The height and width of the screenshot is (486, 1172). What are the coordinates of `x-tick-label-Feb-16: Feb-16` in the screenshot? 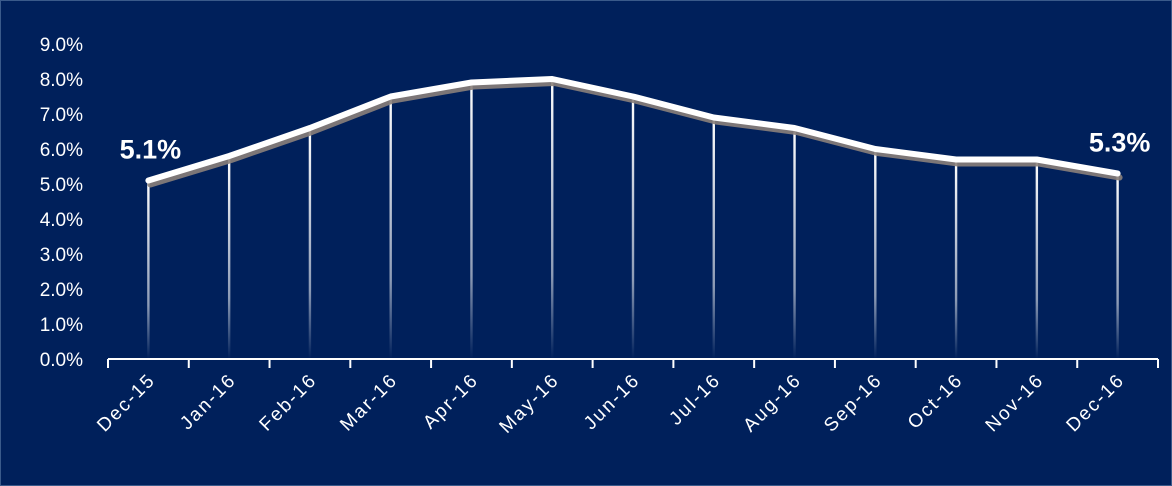 It's located at (289, 403).